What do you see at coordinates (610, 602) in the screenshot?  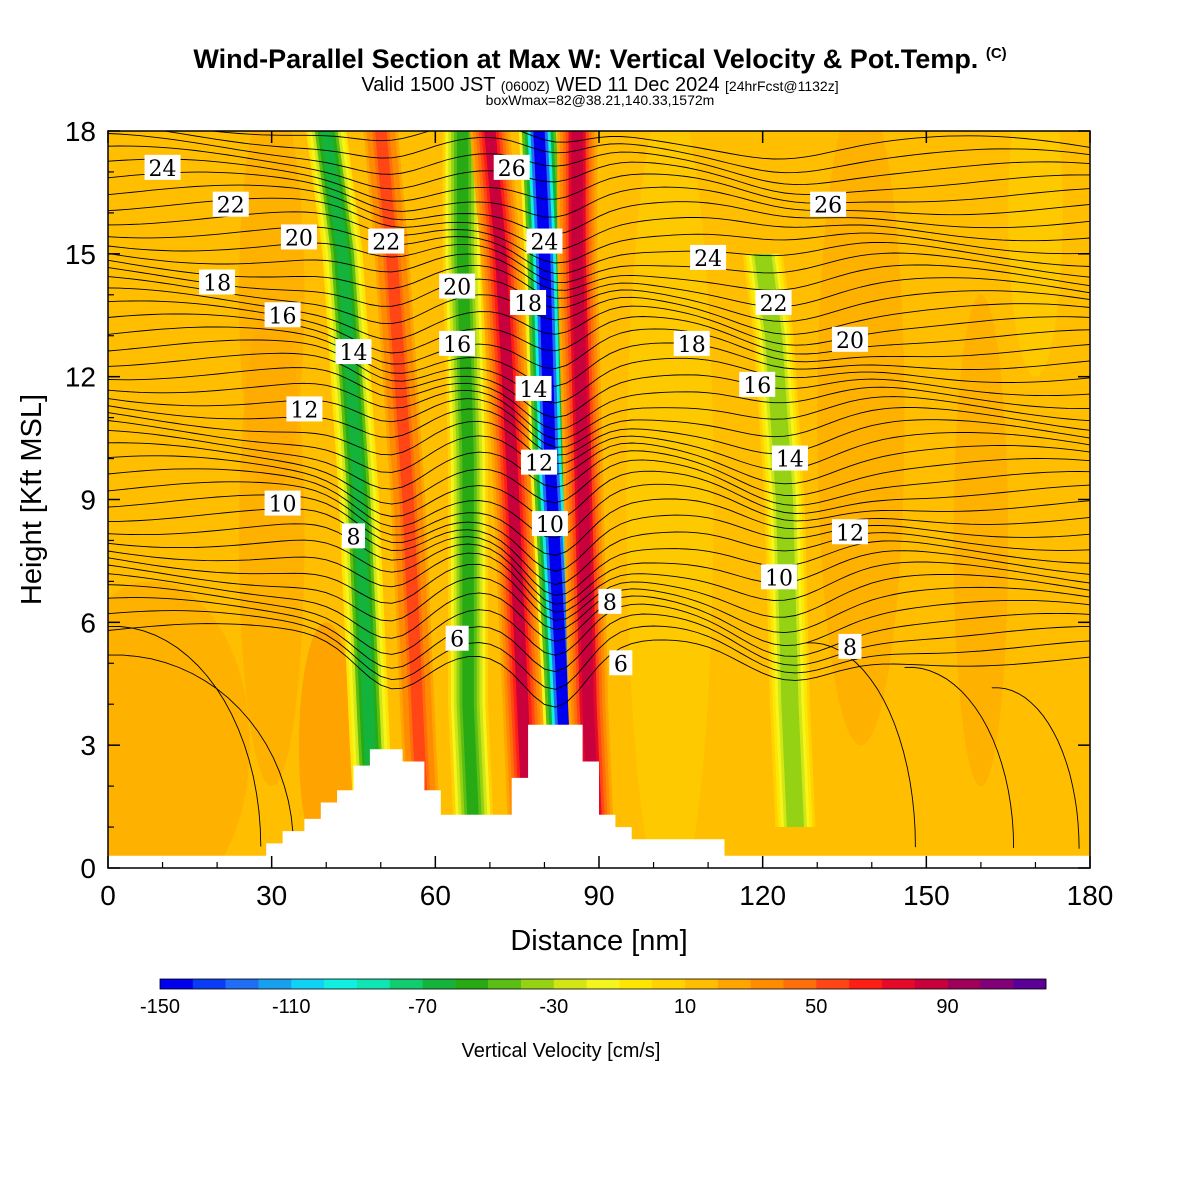 I see `theta-contour-label: 8` at bounding box center [610, 602].